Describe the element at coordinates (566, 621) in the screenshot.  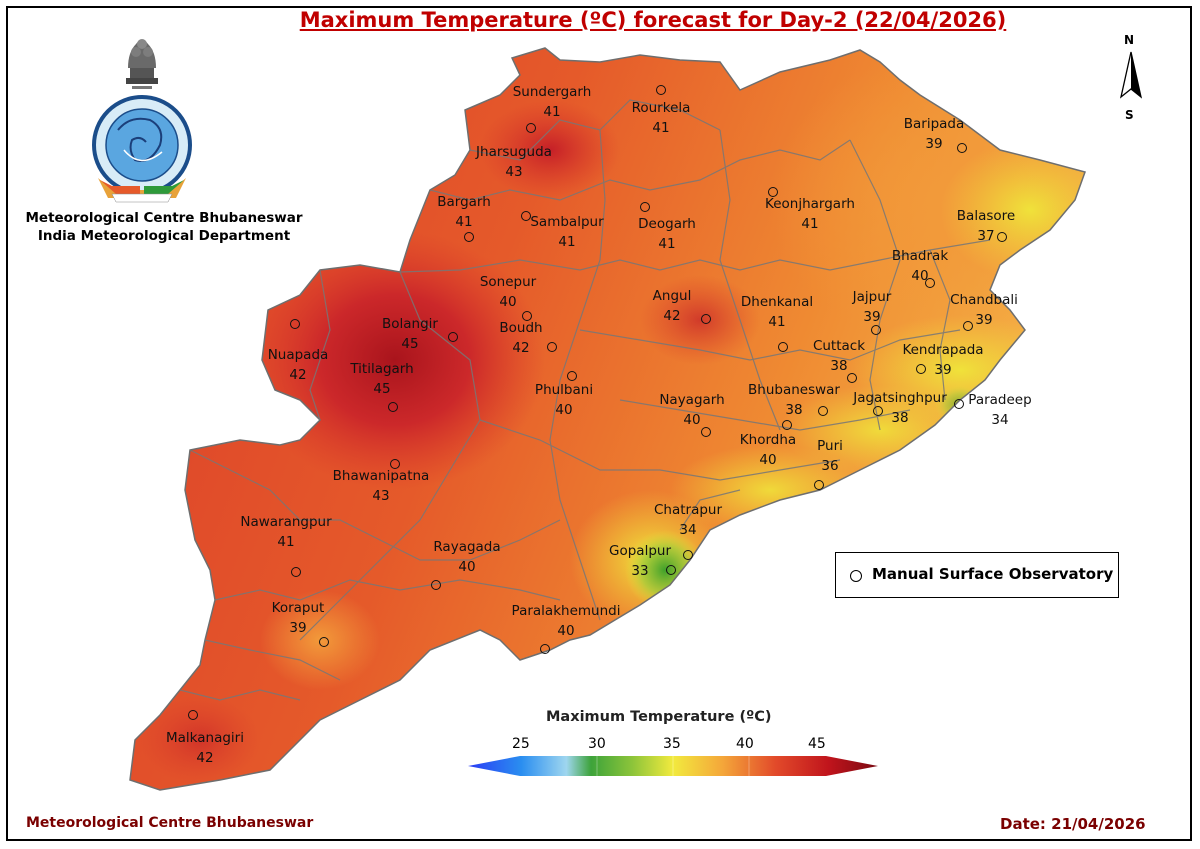
I see `station-label: Paralakhemundi 40` at that location.